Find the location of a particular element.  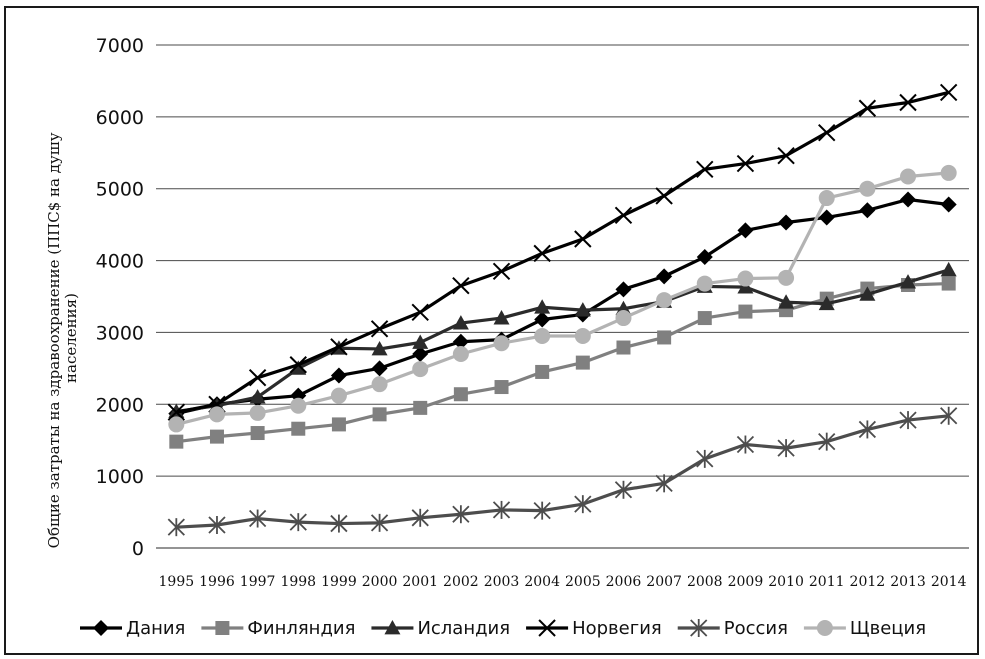

legend-label: Щвеция is located at coordinates (888, 628).